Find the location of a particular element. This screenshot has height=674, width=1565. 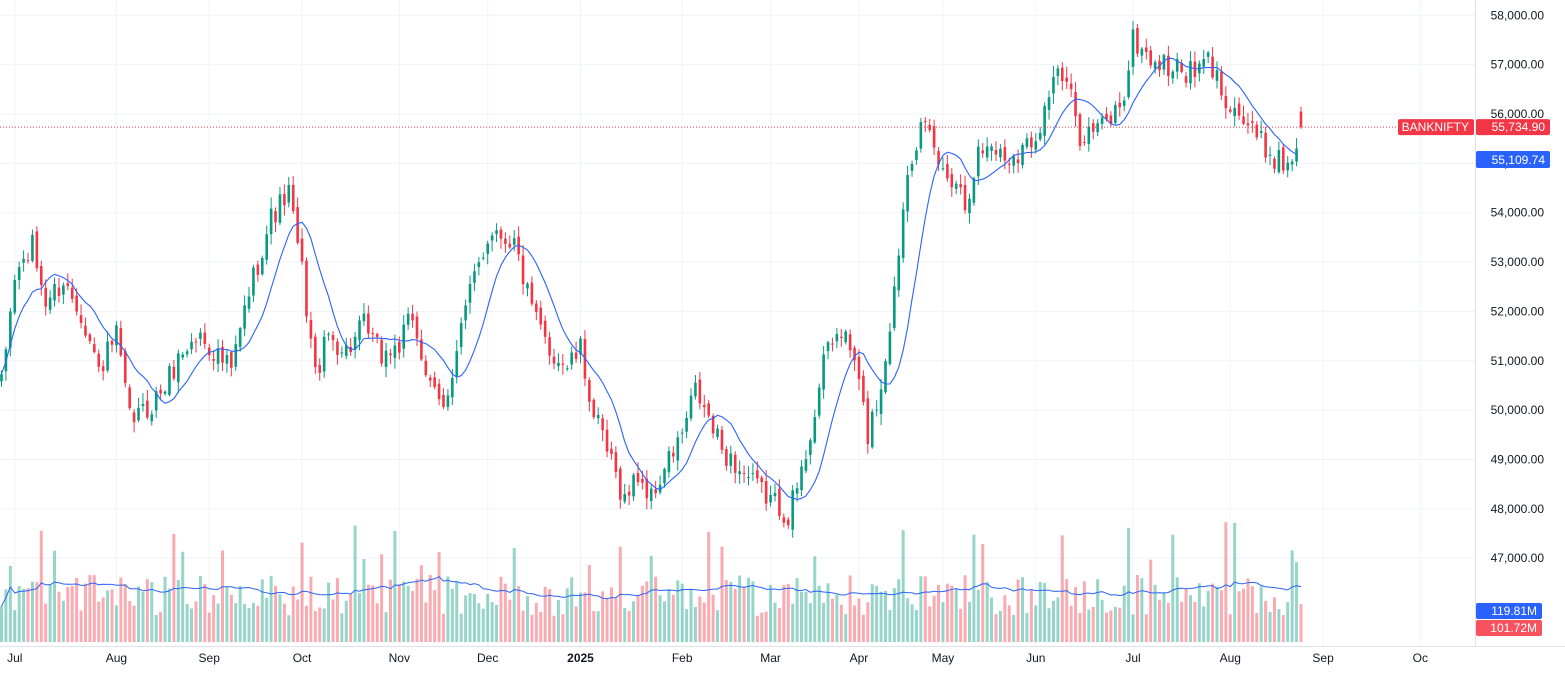

time-tick-label: Dec is located at coordinates (487, 658).